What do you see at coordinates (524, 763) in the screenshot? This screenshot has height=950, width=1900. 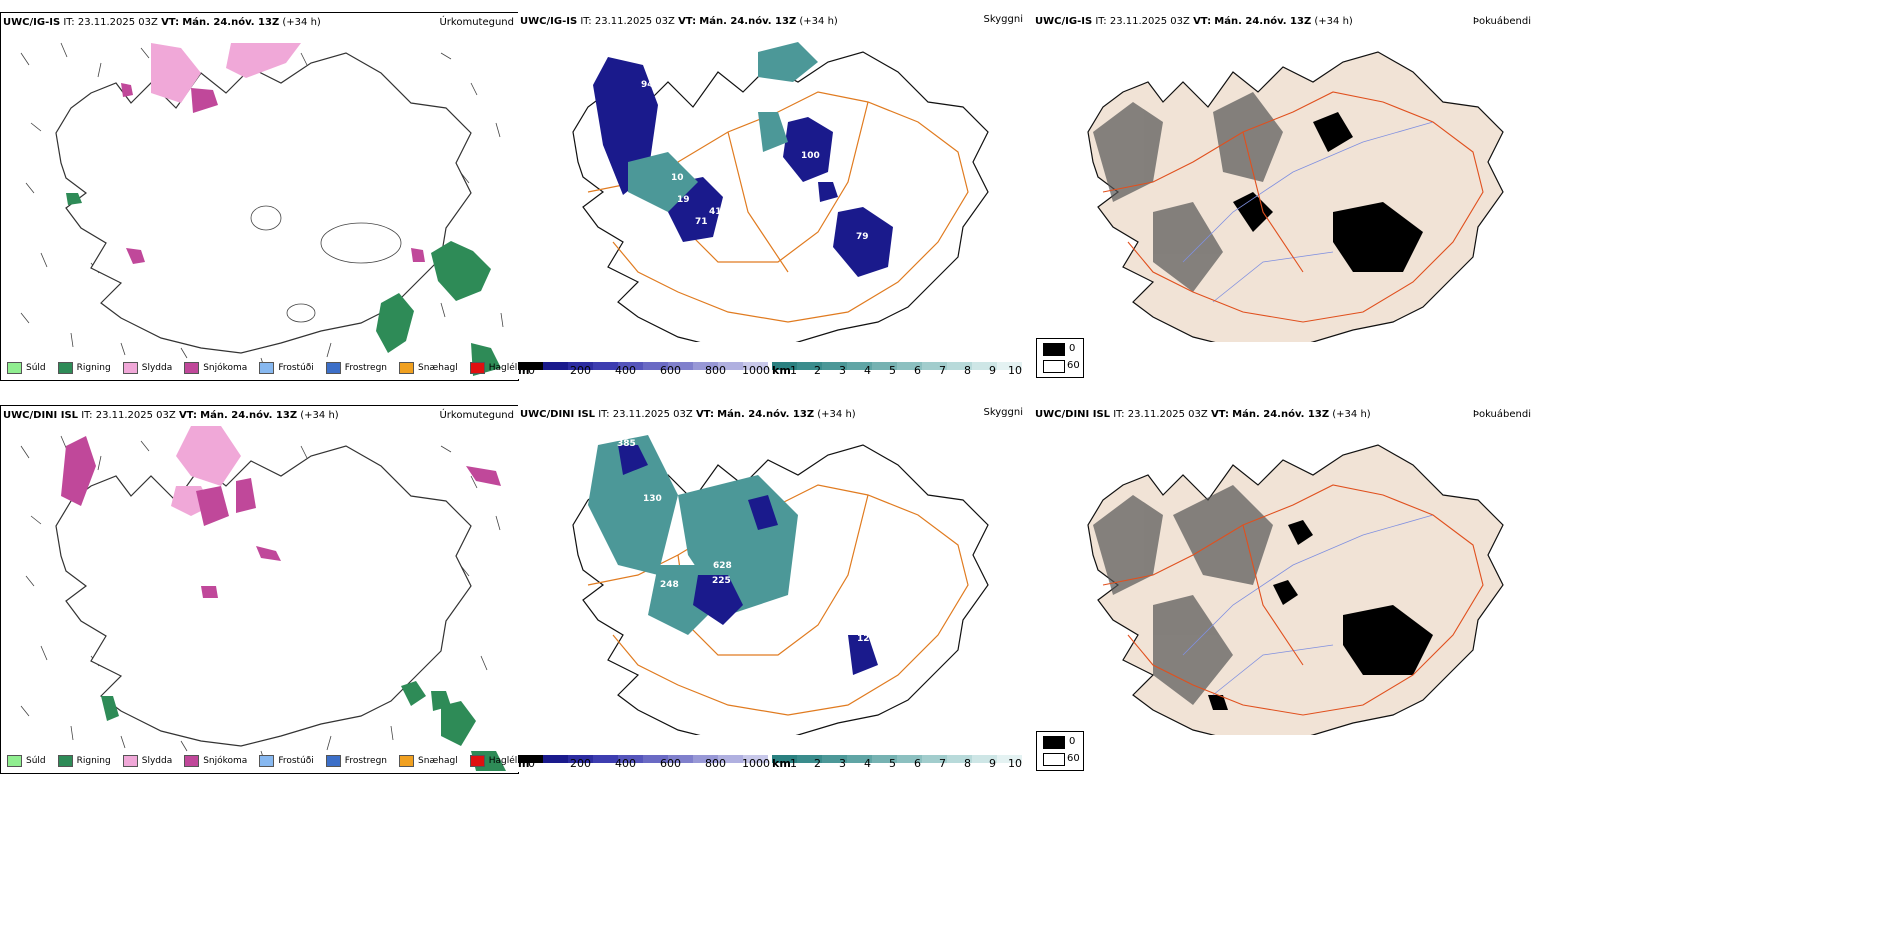 I see `colorbar-unit: m` at bounding box center [524, 763].